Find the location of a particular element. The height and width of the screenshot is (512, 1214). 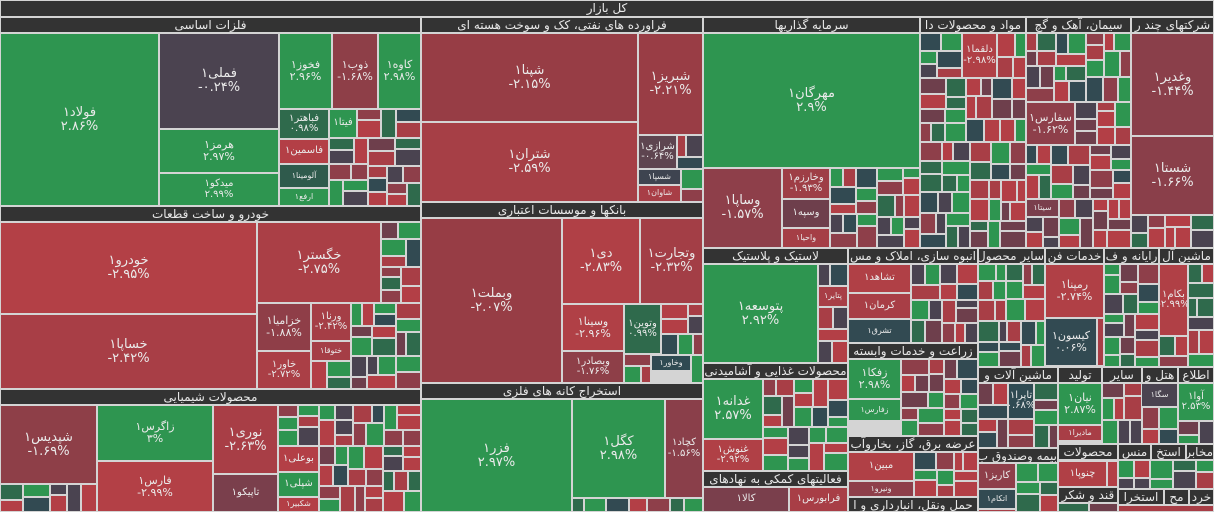

stock-tile: چنوپا۱ is located at coordinates (1082, 474).